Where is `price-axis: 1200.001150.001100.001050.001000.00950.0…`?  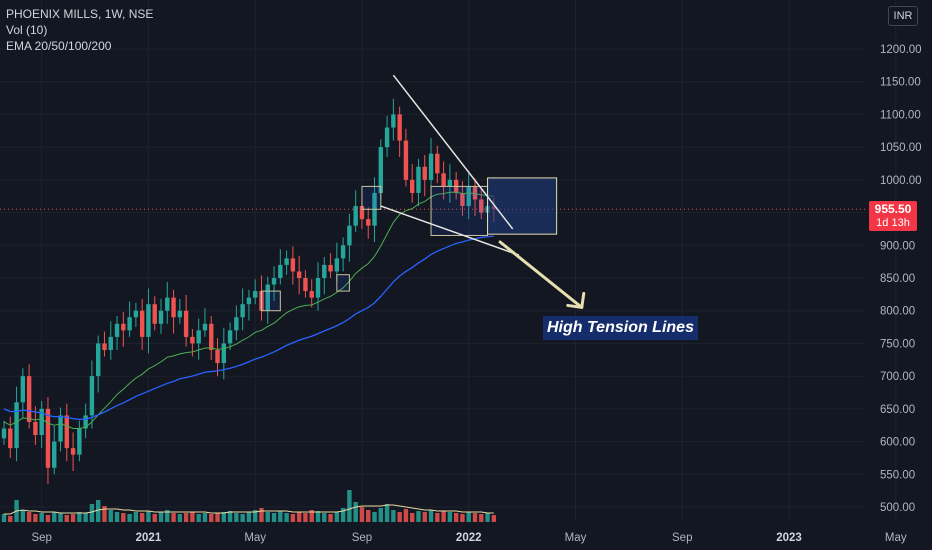 price-axis: 1200.001150.001100.001050.001000.00950.0… is located at coordinates (901, 279).